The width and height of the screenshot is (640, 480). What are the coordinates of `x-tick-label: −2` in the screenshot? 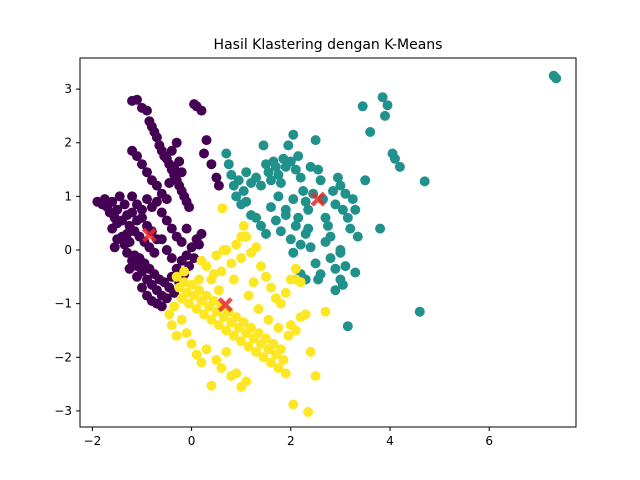 It's located at (93, 441).